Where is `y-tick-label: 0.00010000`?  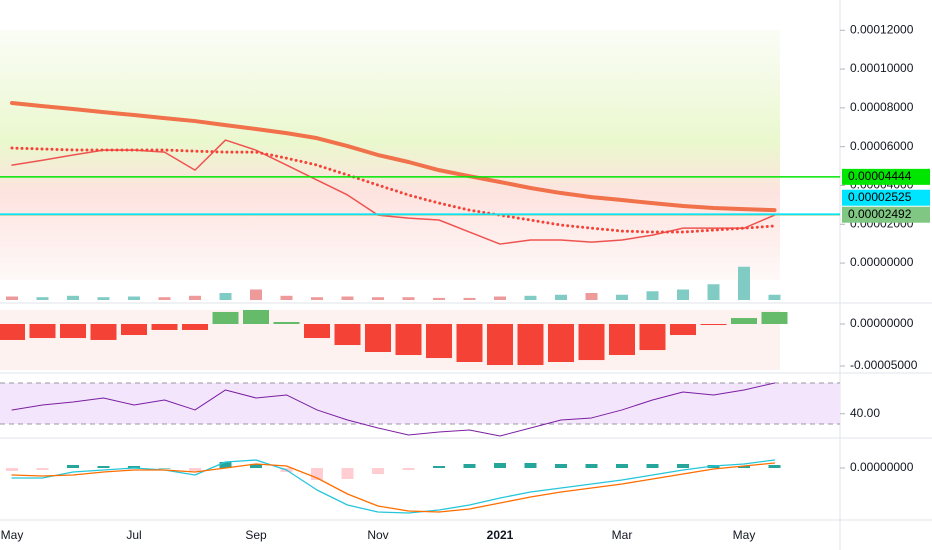
y-tick-label: 0.00010000 is located at coordinates (882, 68).